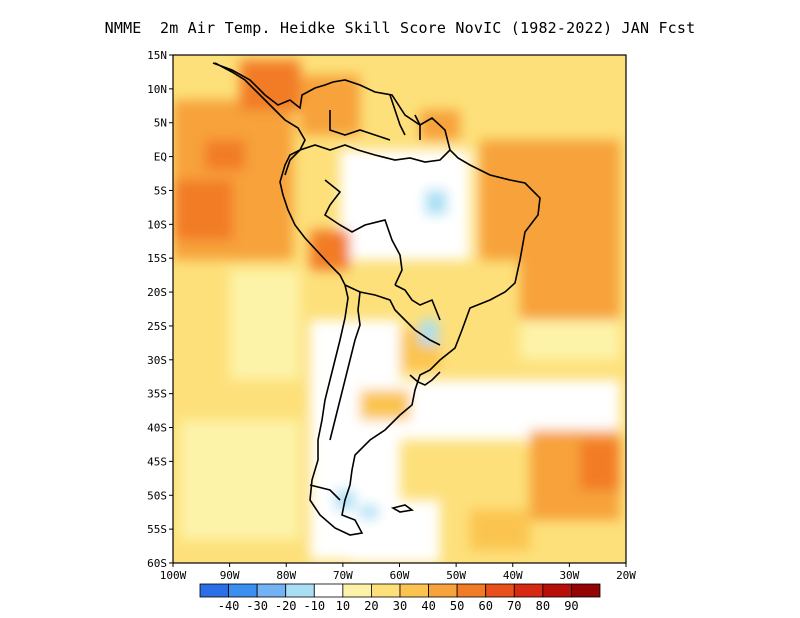 Image resolution: width=800 pixels, height=618 pixels. I want to click on lat-label: 50S, so click(157, 495).